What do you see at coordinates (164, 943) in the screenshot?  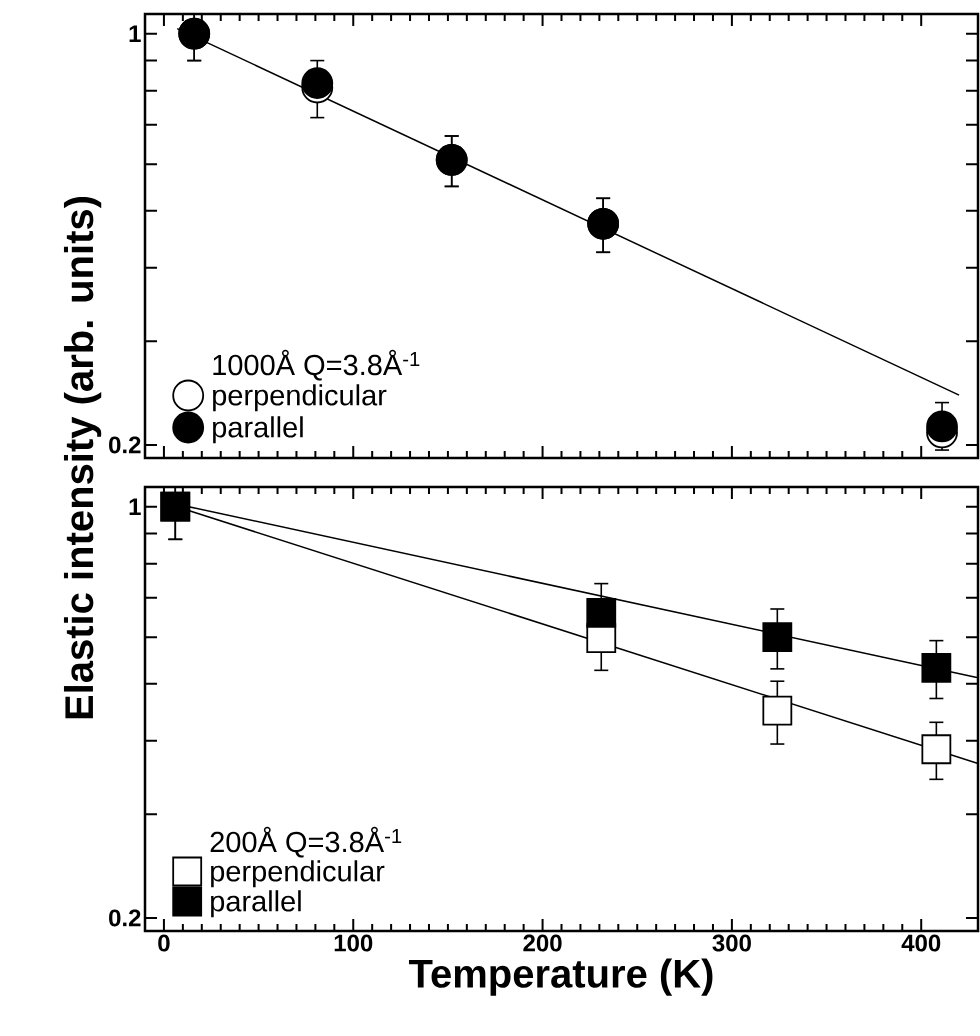 I see `x-tick-label: 0` at bounding box center [164, 943].